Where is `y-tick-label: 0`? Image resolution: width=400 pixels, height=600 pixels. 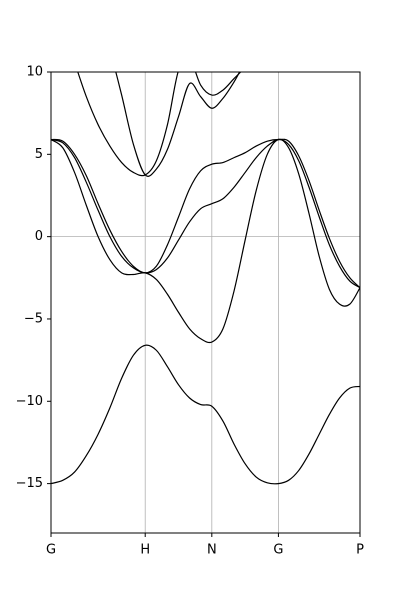
y-tick-label: 0 is located at coordinates (39, 236).